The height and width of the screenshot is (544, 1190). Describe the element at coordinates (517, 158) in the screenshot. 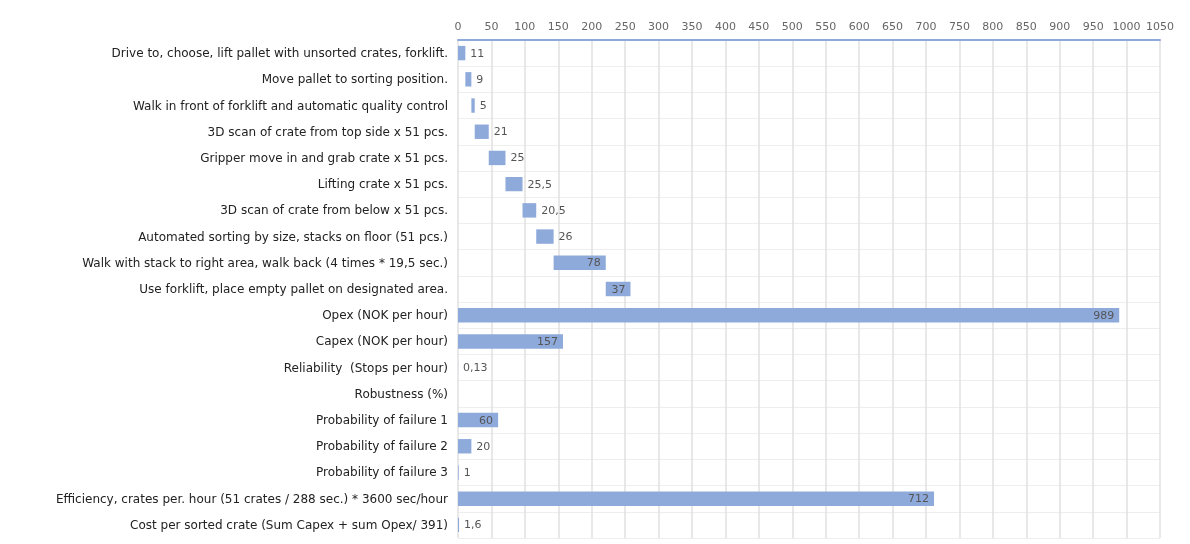

I see `data-label: 25` at that location.